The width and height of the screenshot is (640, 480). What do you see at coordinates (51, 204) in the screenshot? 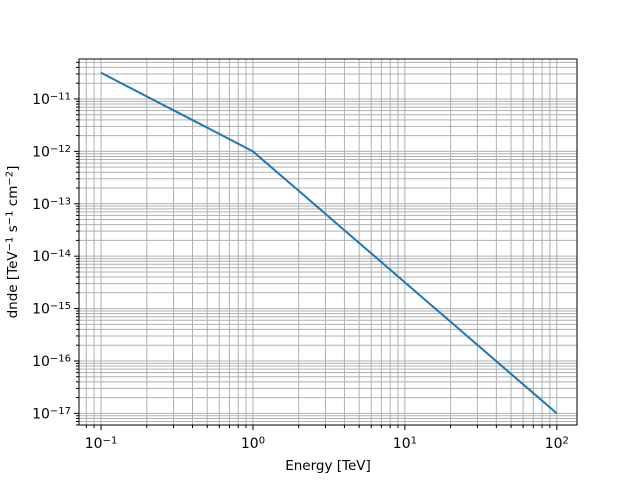
I see `y-tick-label: 10−13` at bounding box center [51, 204].